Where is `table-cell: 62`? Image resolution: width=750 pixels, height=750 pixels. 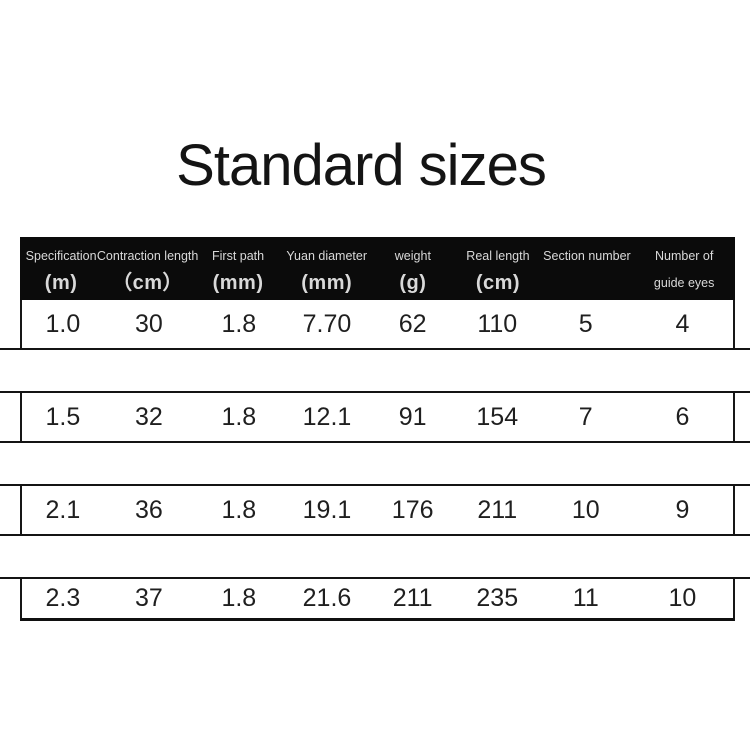
table-cell: 62 is located at coordinates (412, 323).